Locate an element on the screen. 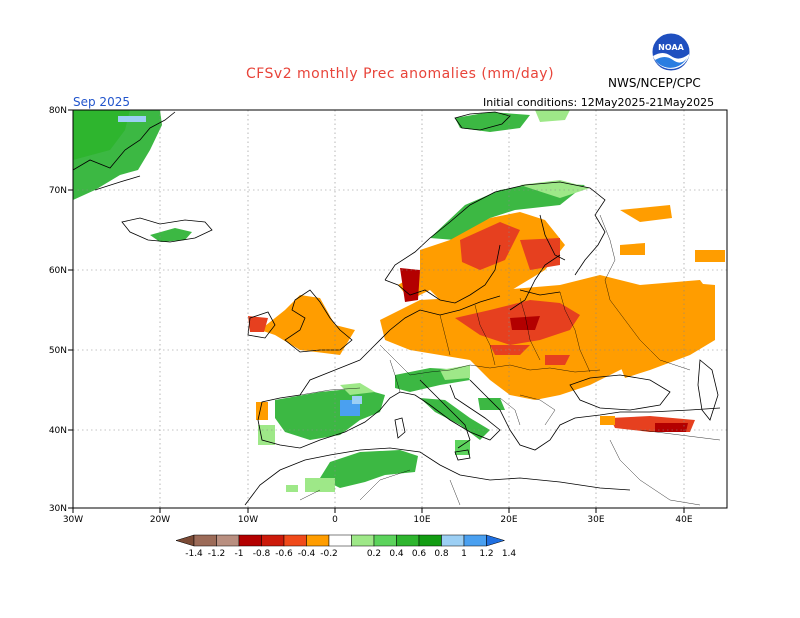 Image resolution: width=800 pixels, height=618 pixels. legend-arrow-high is located at coordinates (496, 540).